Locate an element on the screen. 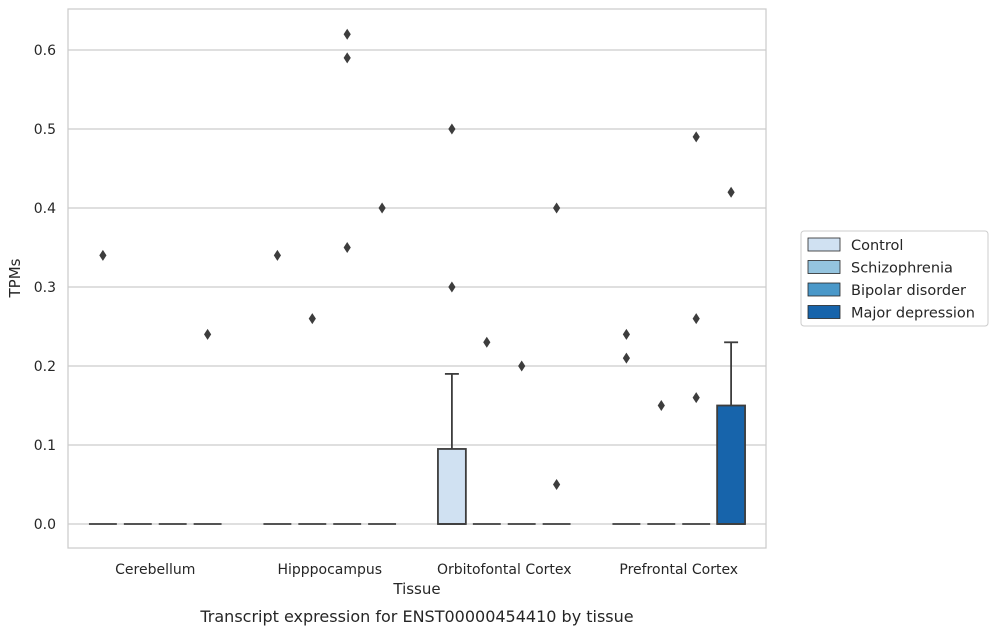 The width and height of the screenshot is (997, 634). y-tick-label: 0.5 is located at coordinates (45, 130).